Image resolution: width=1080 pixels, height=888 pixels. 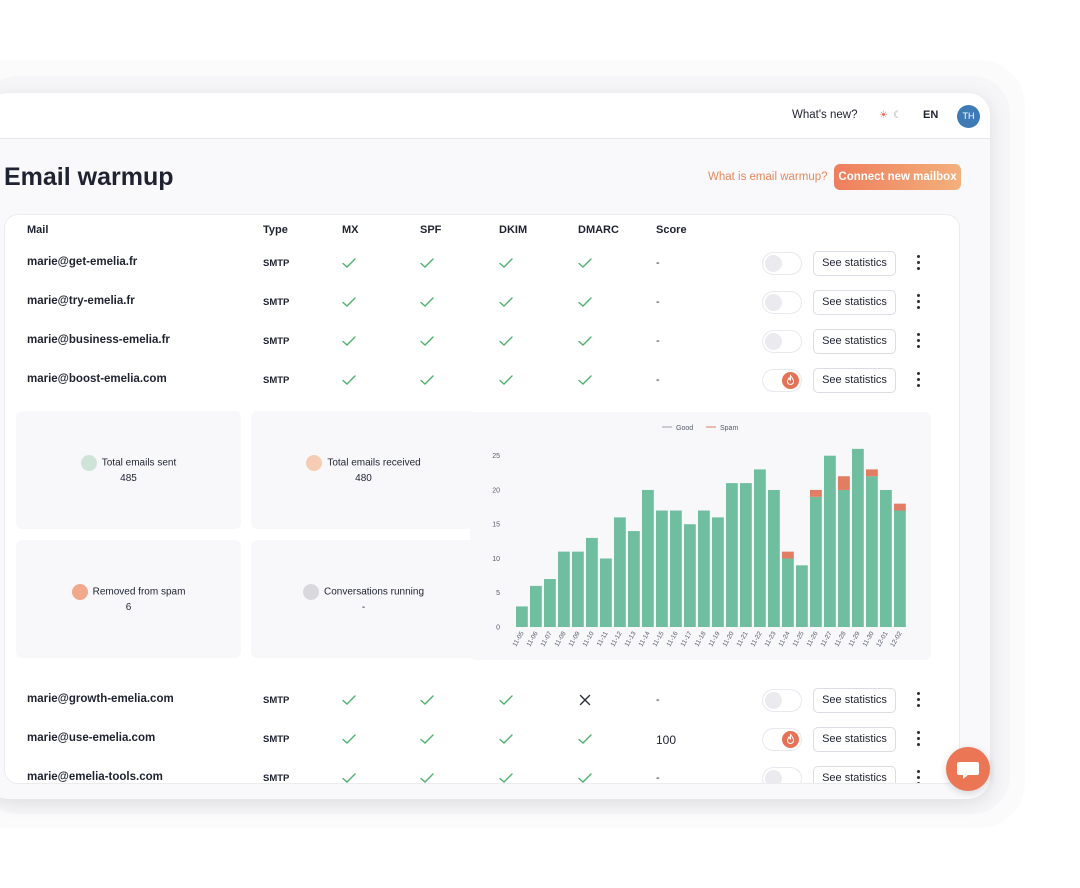 I want to click on connect-mailbox-button: Connect new mailbox, so click(x=897, y=177).